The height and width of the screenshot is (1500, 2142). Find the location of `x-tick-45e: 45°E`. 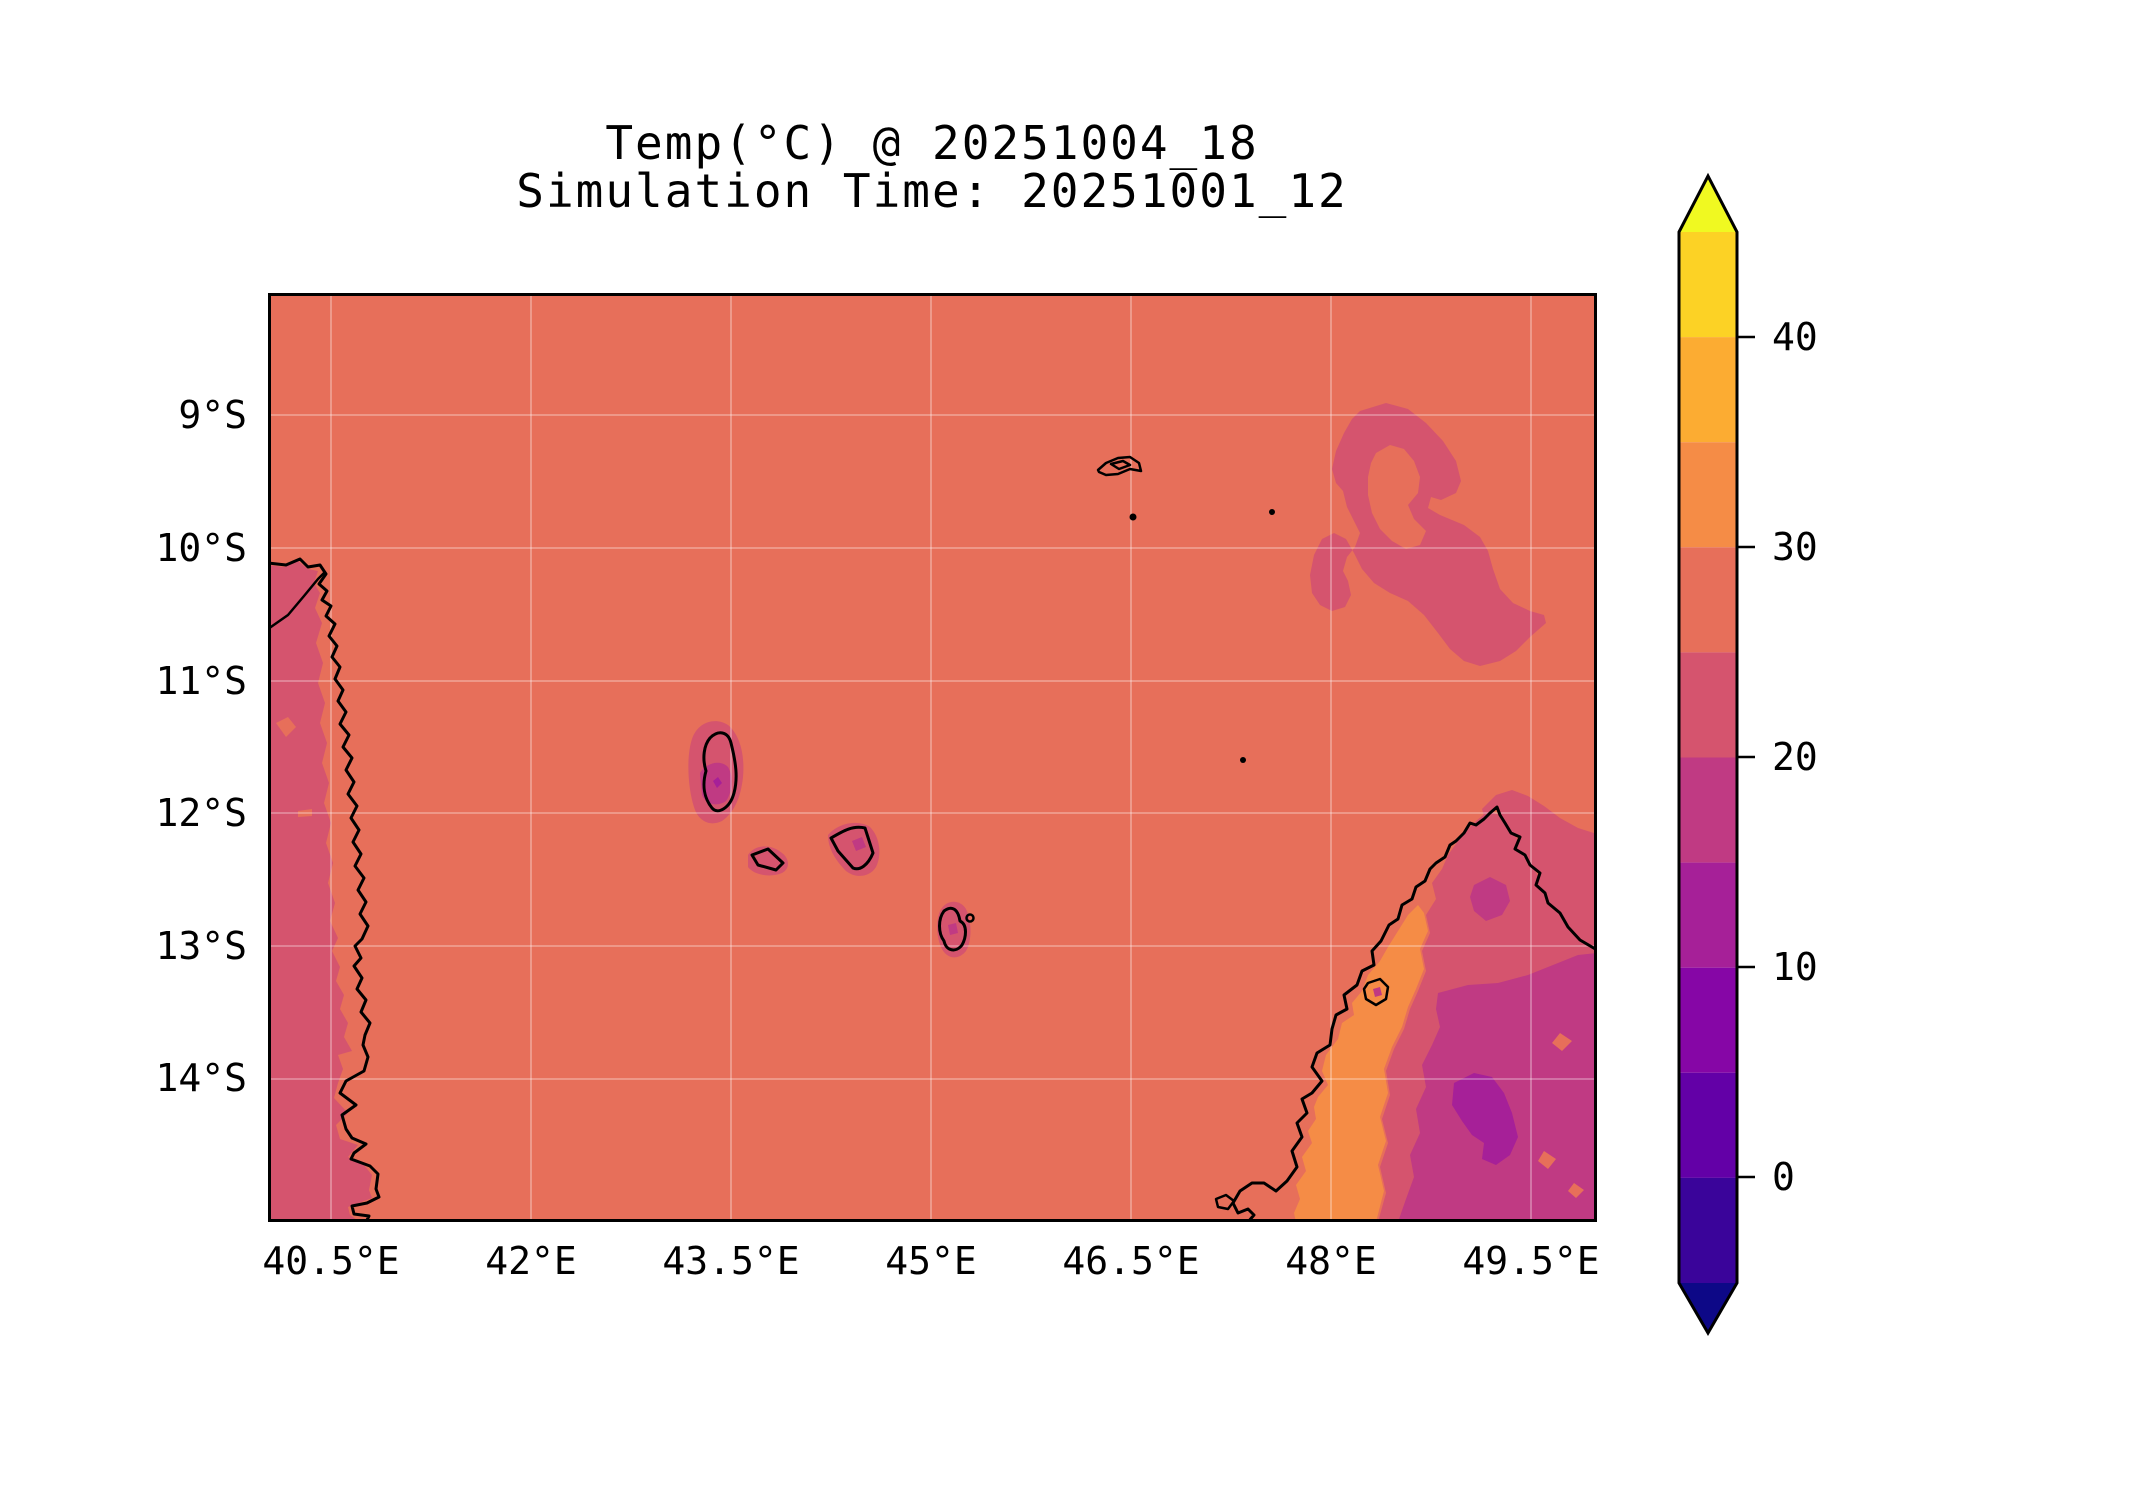

x-tick-45e: 45°E is located at coordinates (931, 1261).